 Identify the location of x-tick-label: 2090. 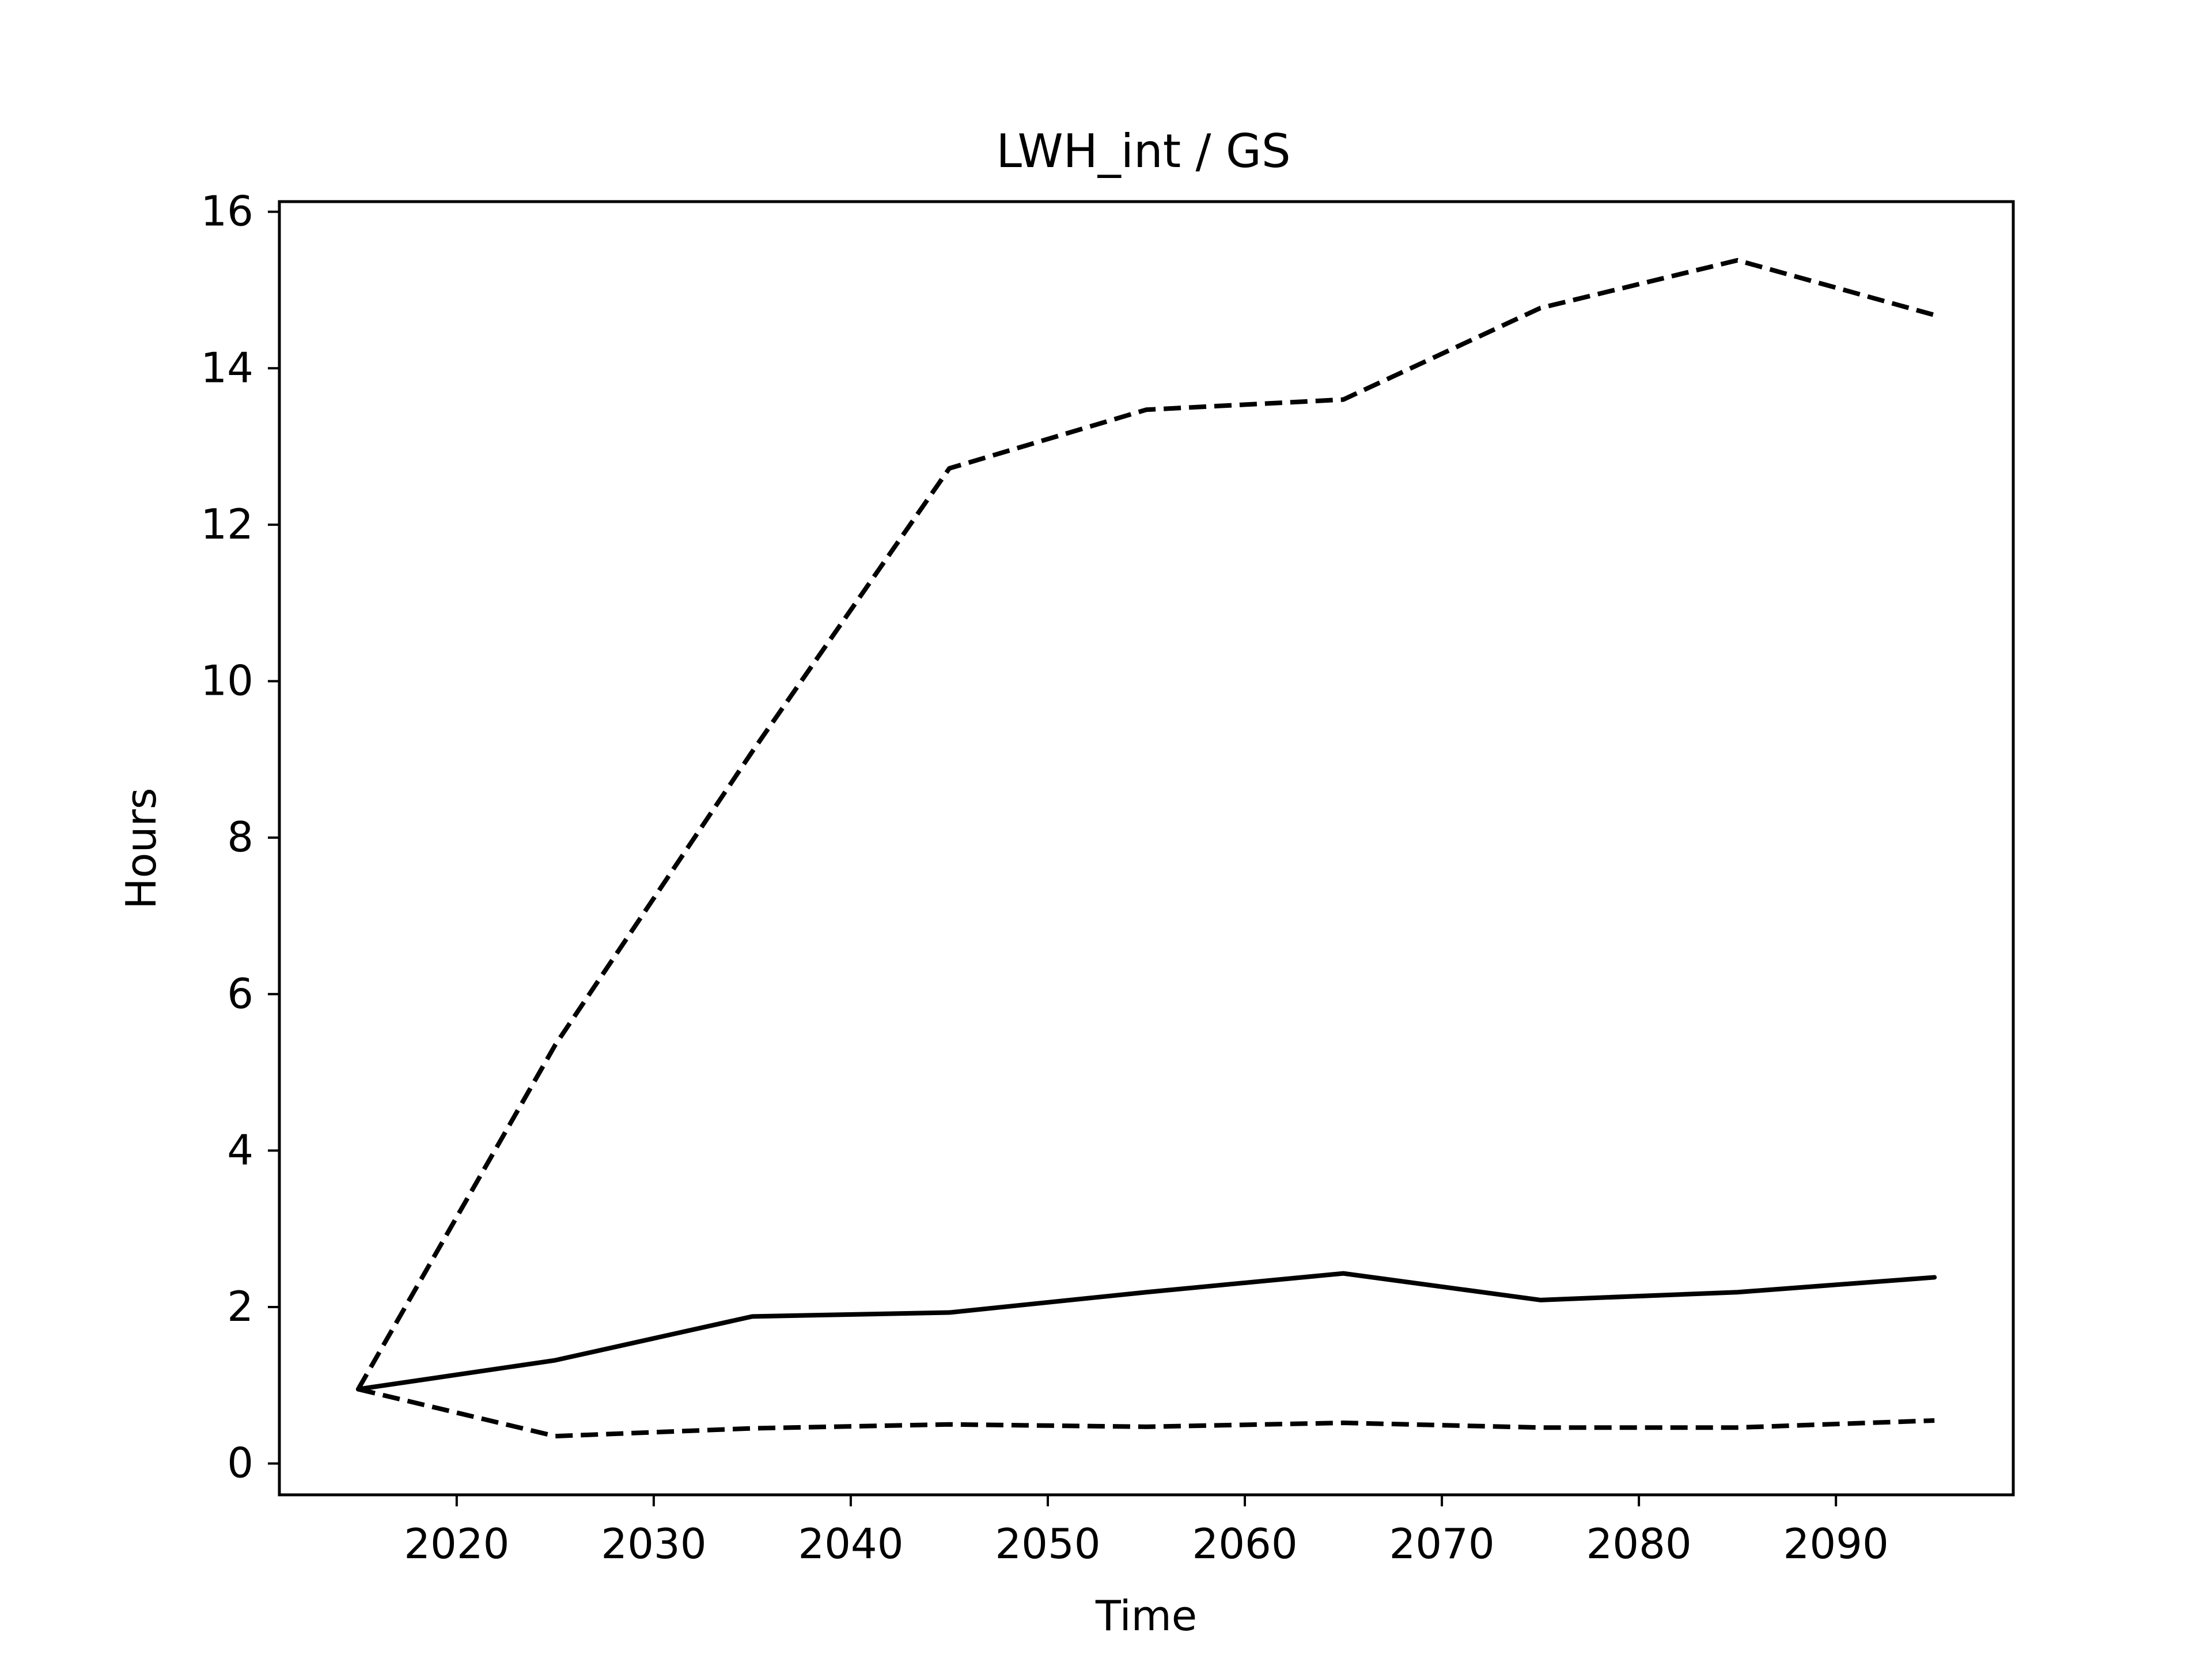
(1836, 1544).